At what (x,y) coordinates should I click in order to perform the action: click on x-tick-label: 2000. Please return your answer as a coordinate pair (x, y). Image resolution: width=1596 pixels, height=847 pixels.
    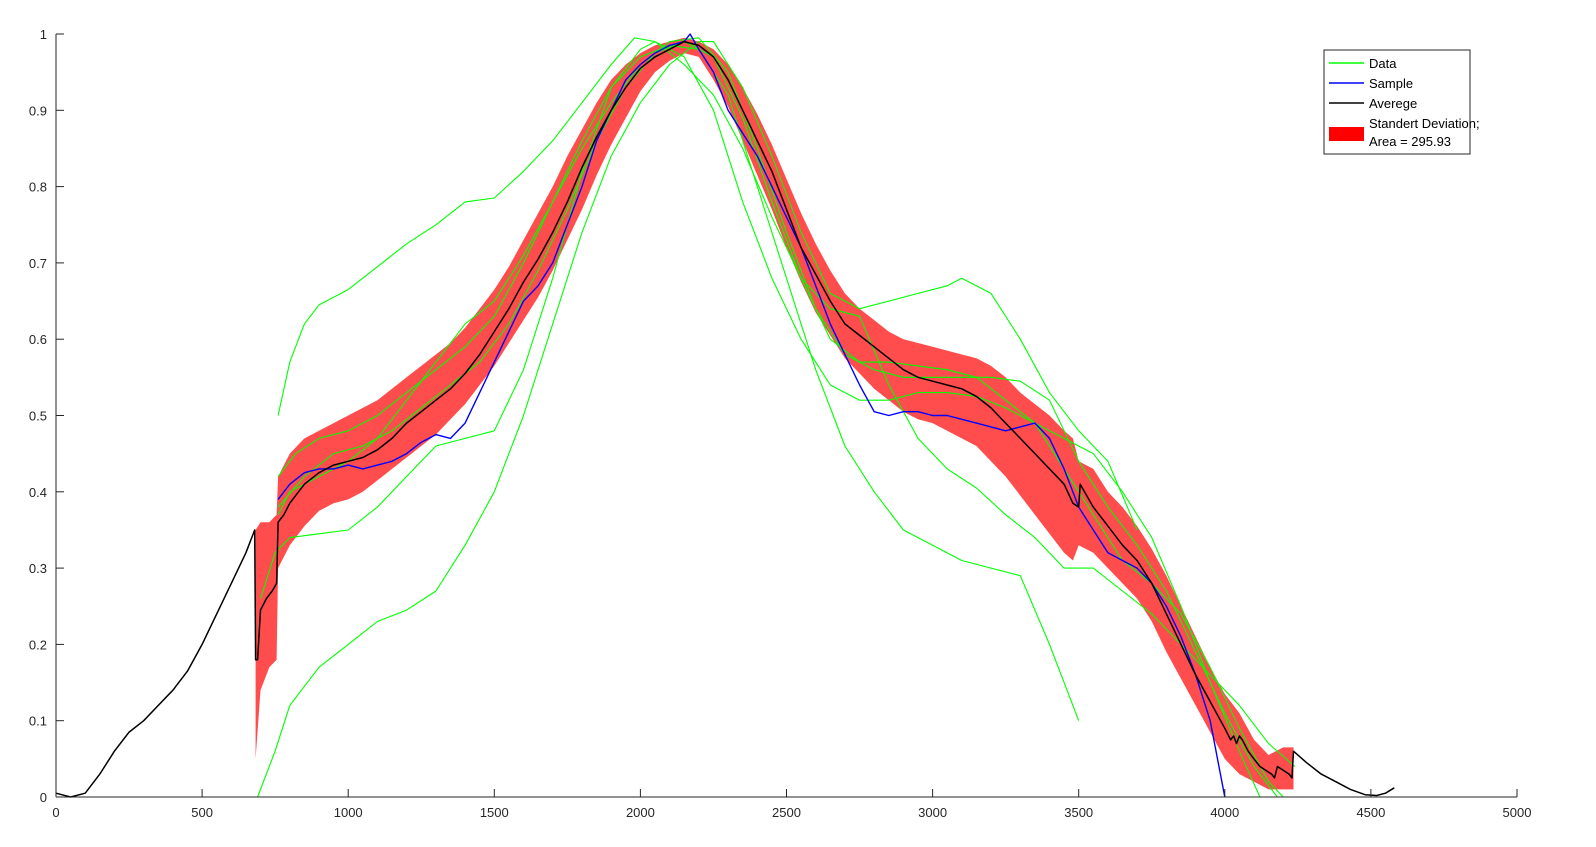
    Looking at the image, I should click on (640, 812).